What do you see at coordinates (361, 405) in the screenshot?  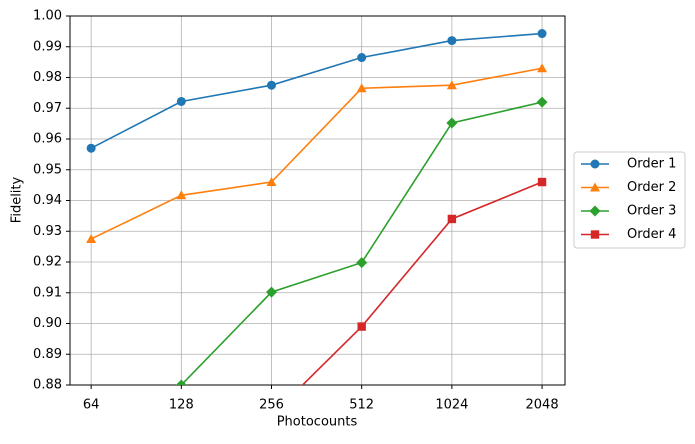 I see `x-tick-label: 512` at bounding box center [361, 405].